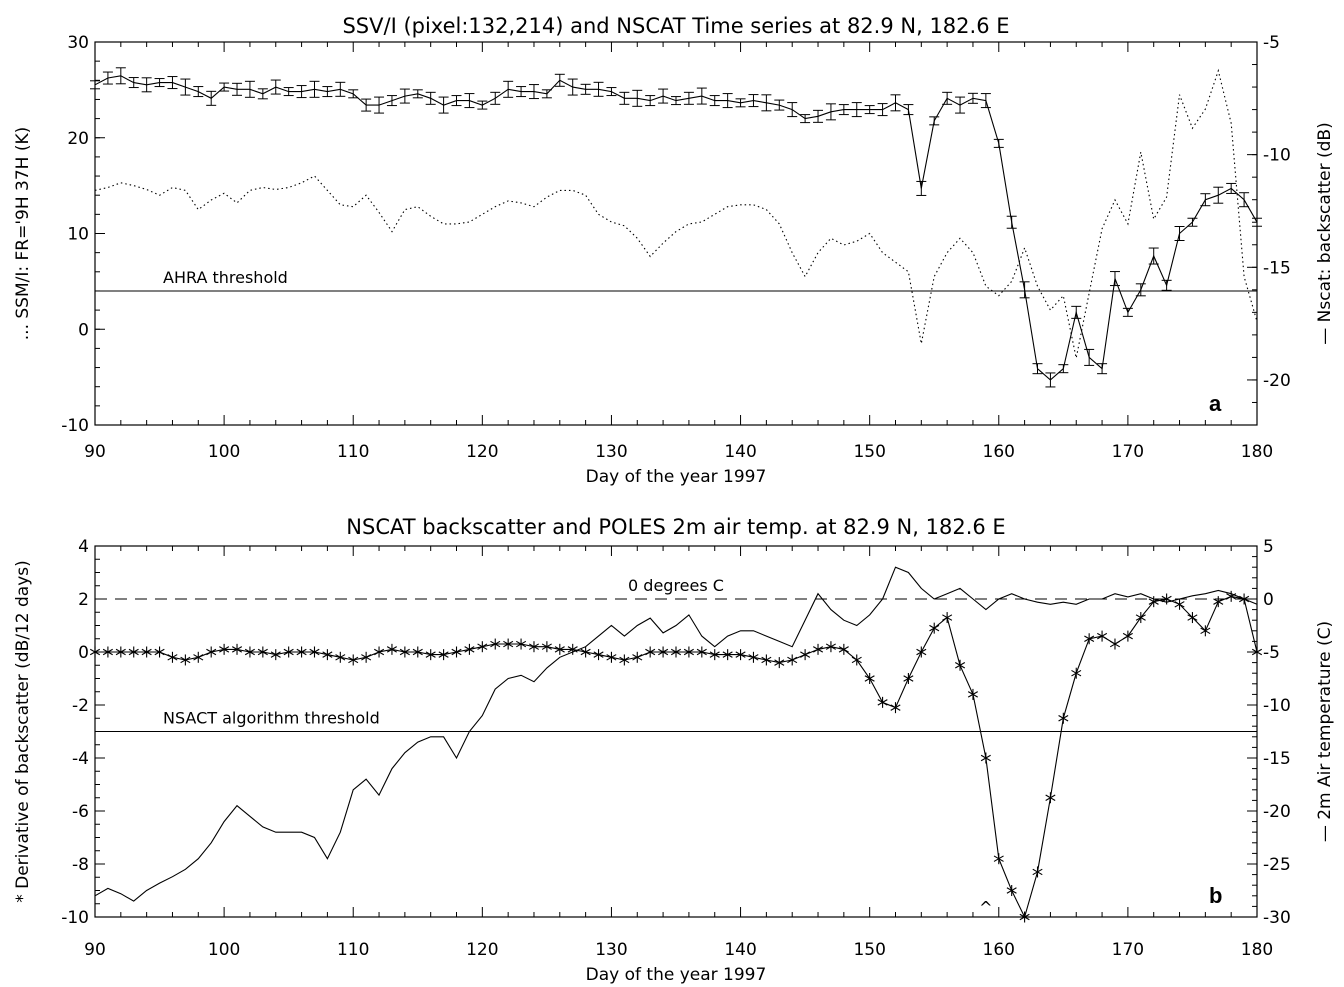  What do you see at coordinates (1268, 547) in the screenshot?
I see `y-right-tick-label: 5` at bounding box center [1268, 547].